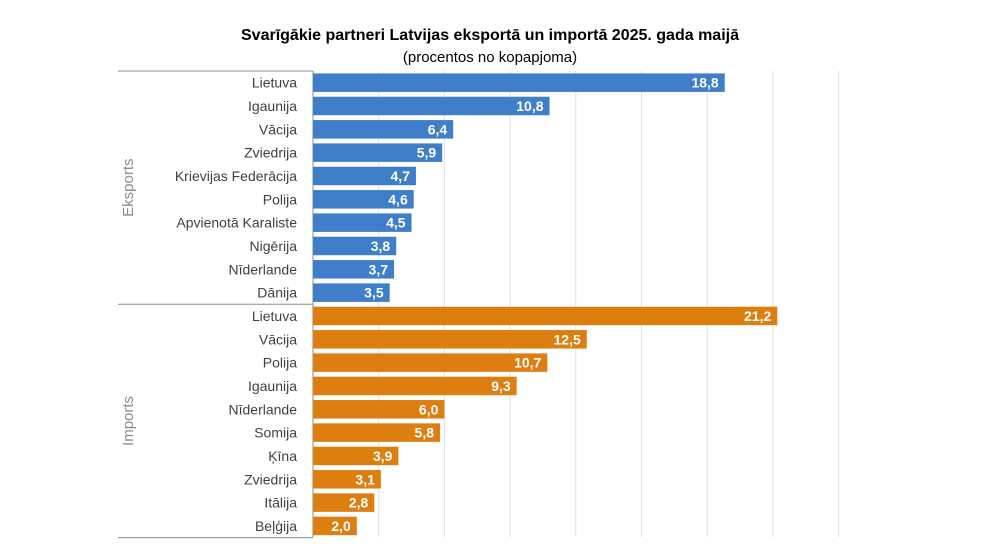 The width and height of the screenshot is (1000, 557). Describe the element at coordinates (276, 526) in the screenshot. I see `category-label: Beļģija` at that location.